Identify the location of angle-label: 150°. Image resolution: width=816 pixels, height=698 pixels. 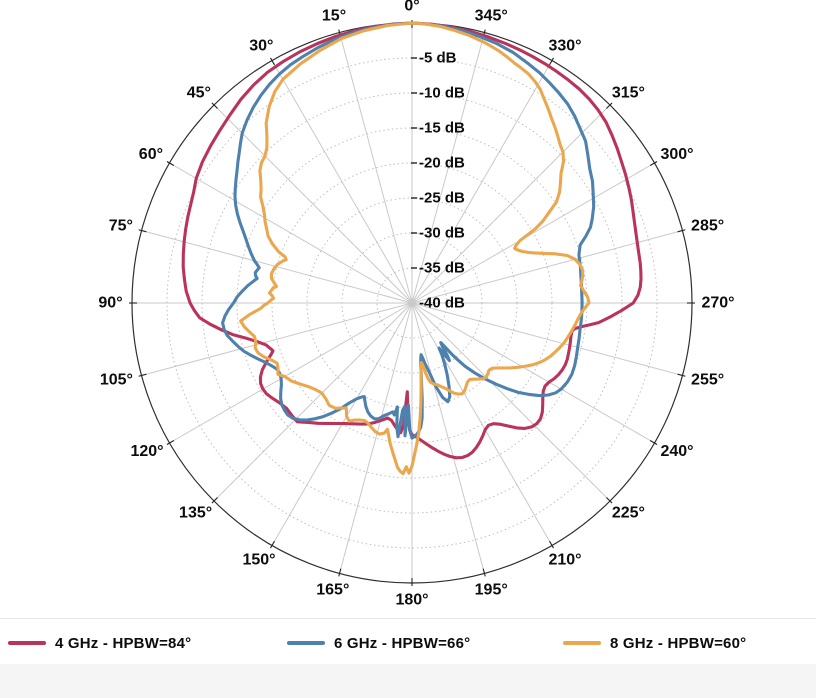
(258, 560).